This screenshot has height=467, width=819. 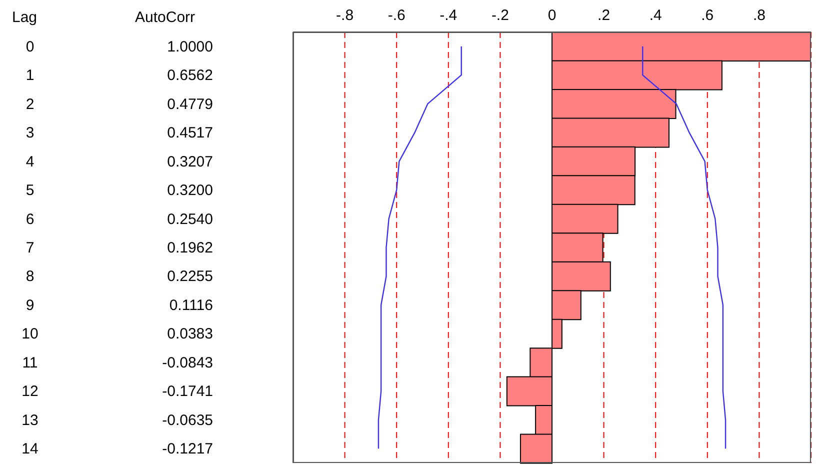 I want to click on y-tick-label: 13, so click(x=30, y=420).